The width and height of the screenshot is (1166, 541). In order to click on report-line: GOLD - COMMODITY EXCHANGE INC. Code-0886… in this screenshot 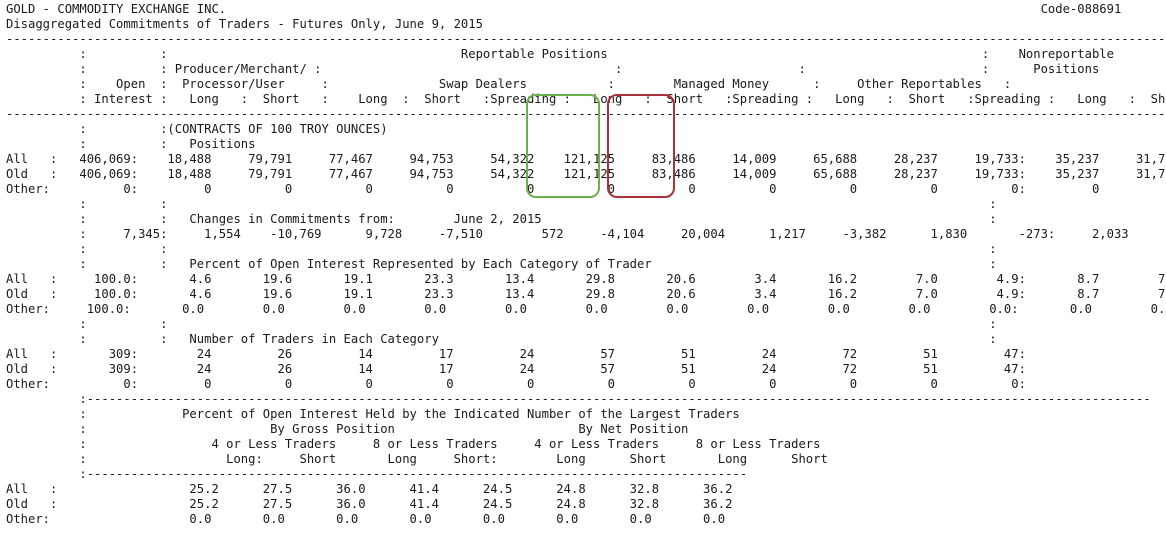, I will do `click(564, 9)`.